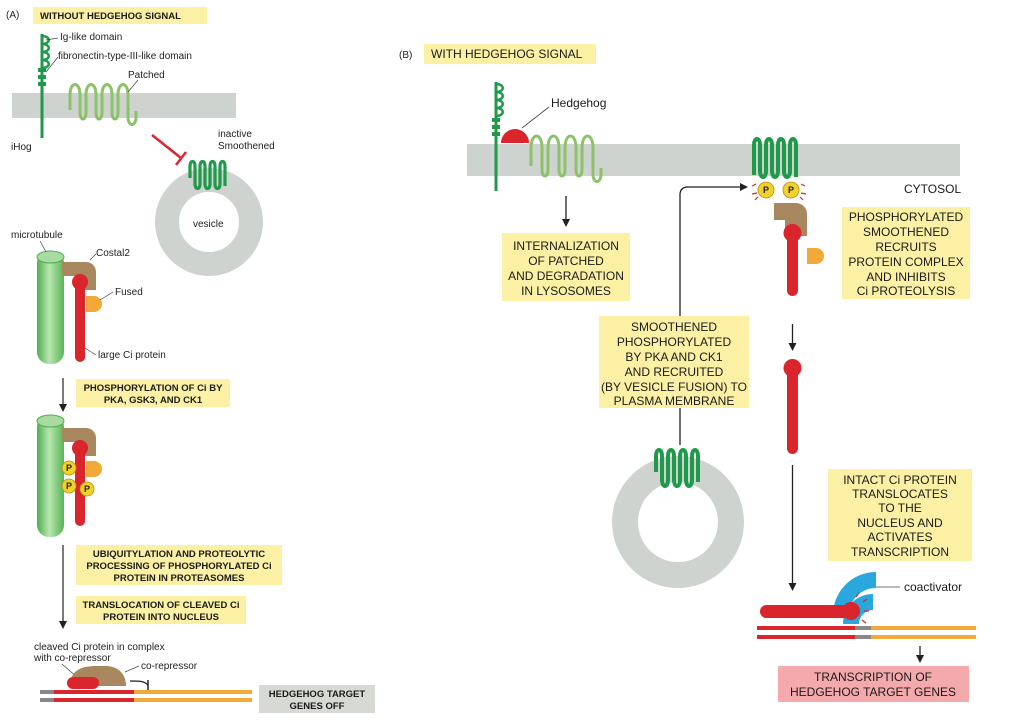 Image resolution: width=1010 pixels, height=722 pixels. I want to click on intact-ci-box, so click(900, 515).